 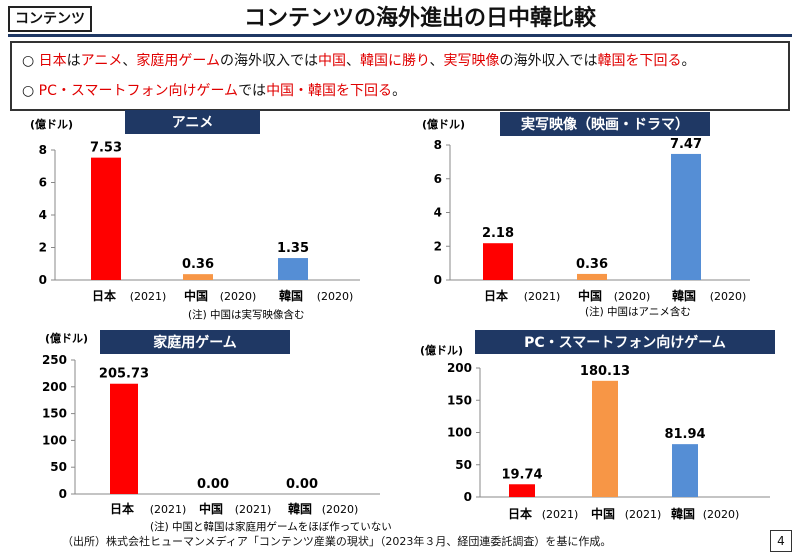 I want to click on data-label: 180.13, so click(x=605, y=371).